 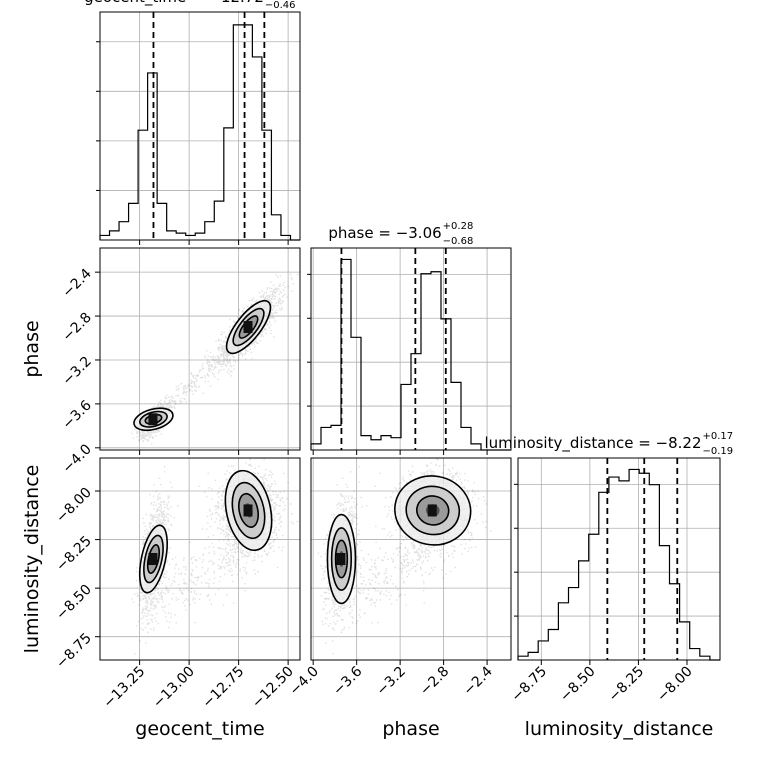 I want to click on x-axis-label-geocent_time: geocent_time, so click(x=199, y=729).